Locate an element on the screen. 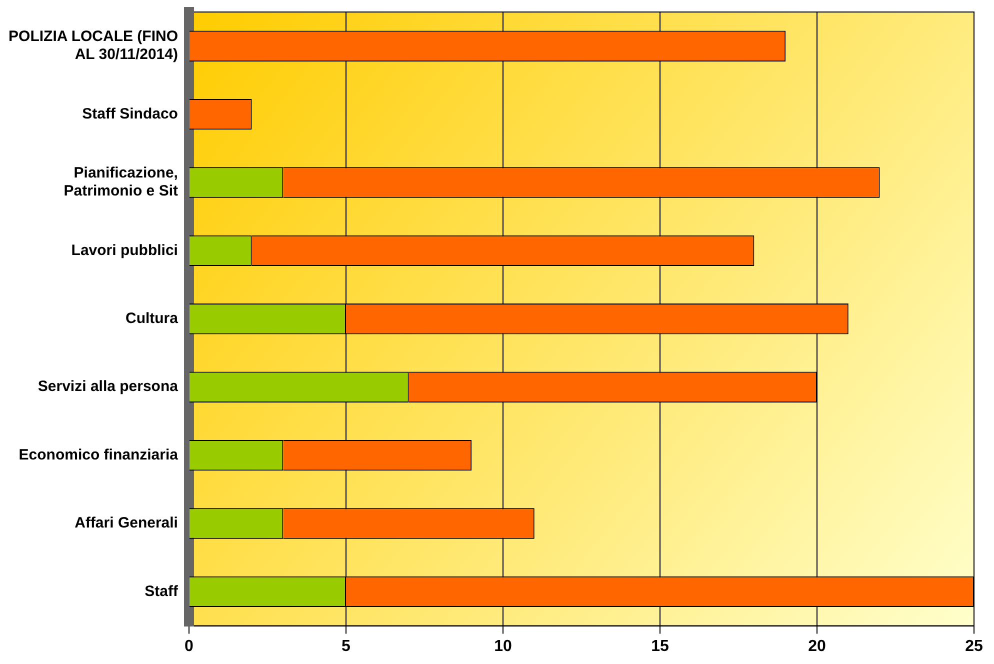 The width and height of the screenshot is (994, 664). y-tick-label: Lavori pubblici is located at coordinates (124, 250).